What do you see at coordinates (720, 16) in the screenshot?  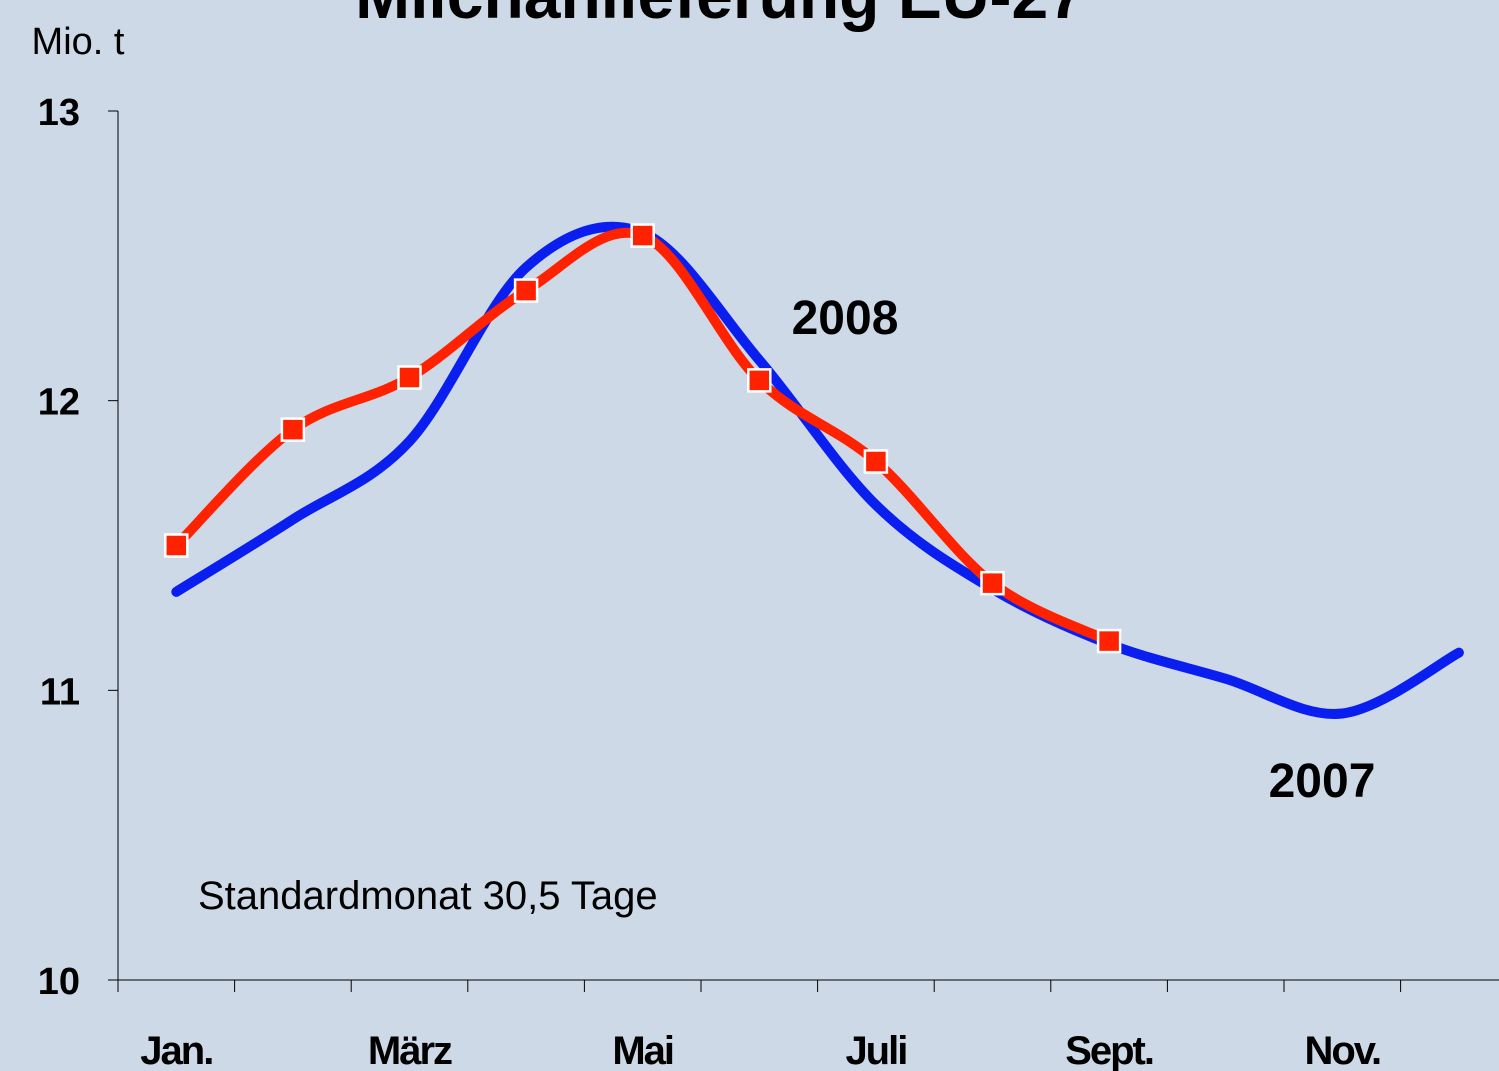 I see `chart-title: Milchanlieferung EU-27` at bounding box center [720, 16].